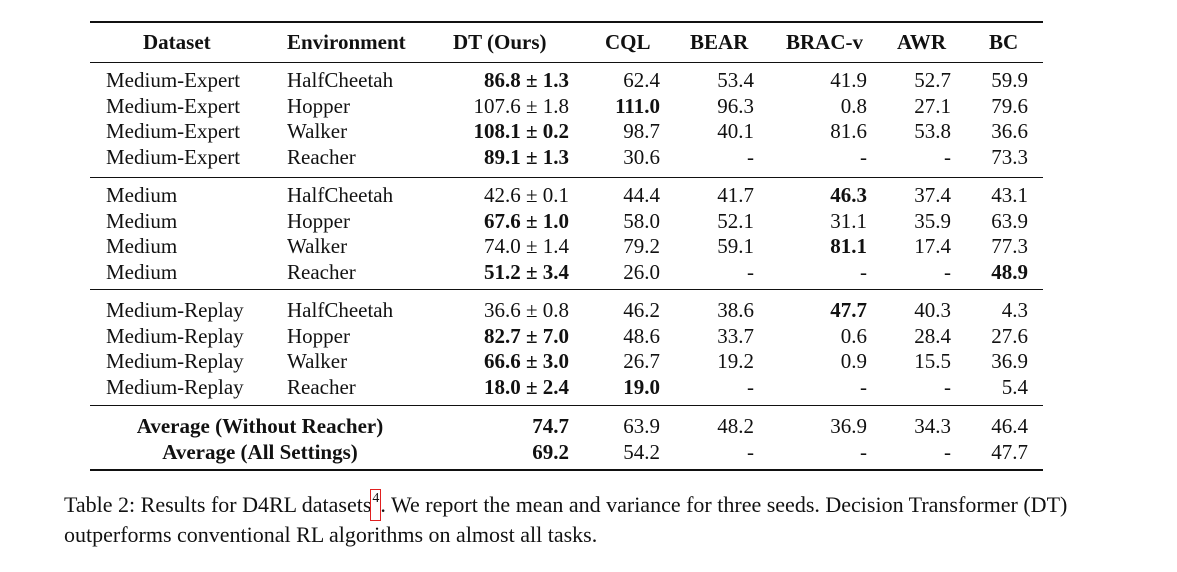  I want to click on footnote-link: 4, so click(376, 505).